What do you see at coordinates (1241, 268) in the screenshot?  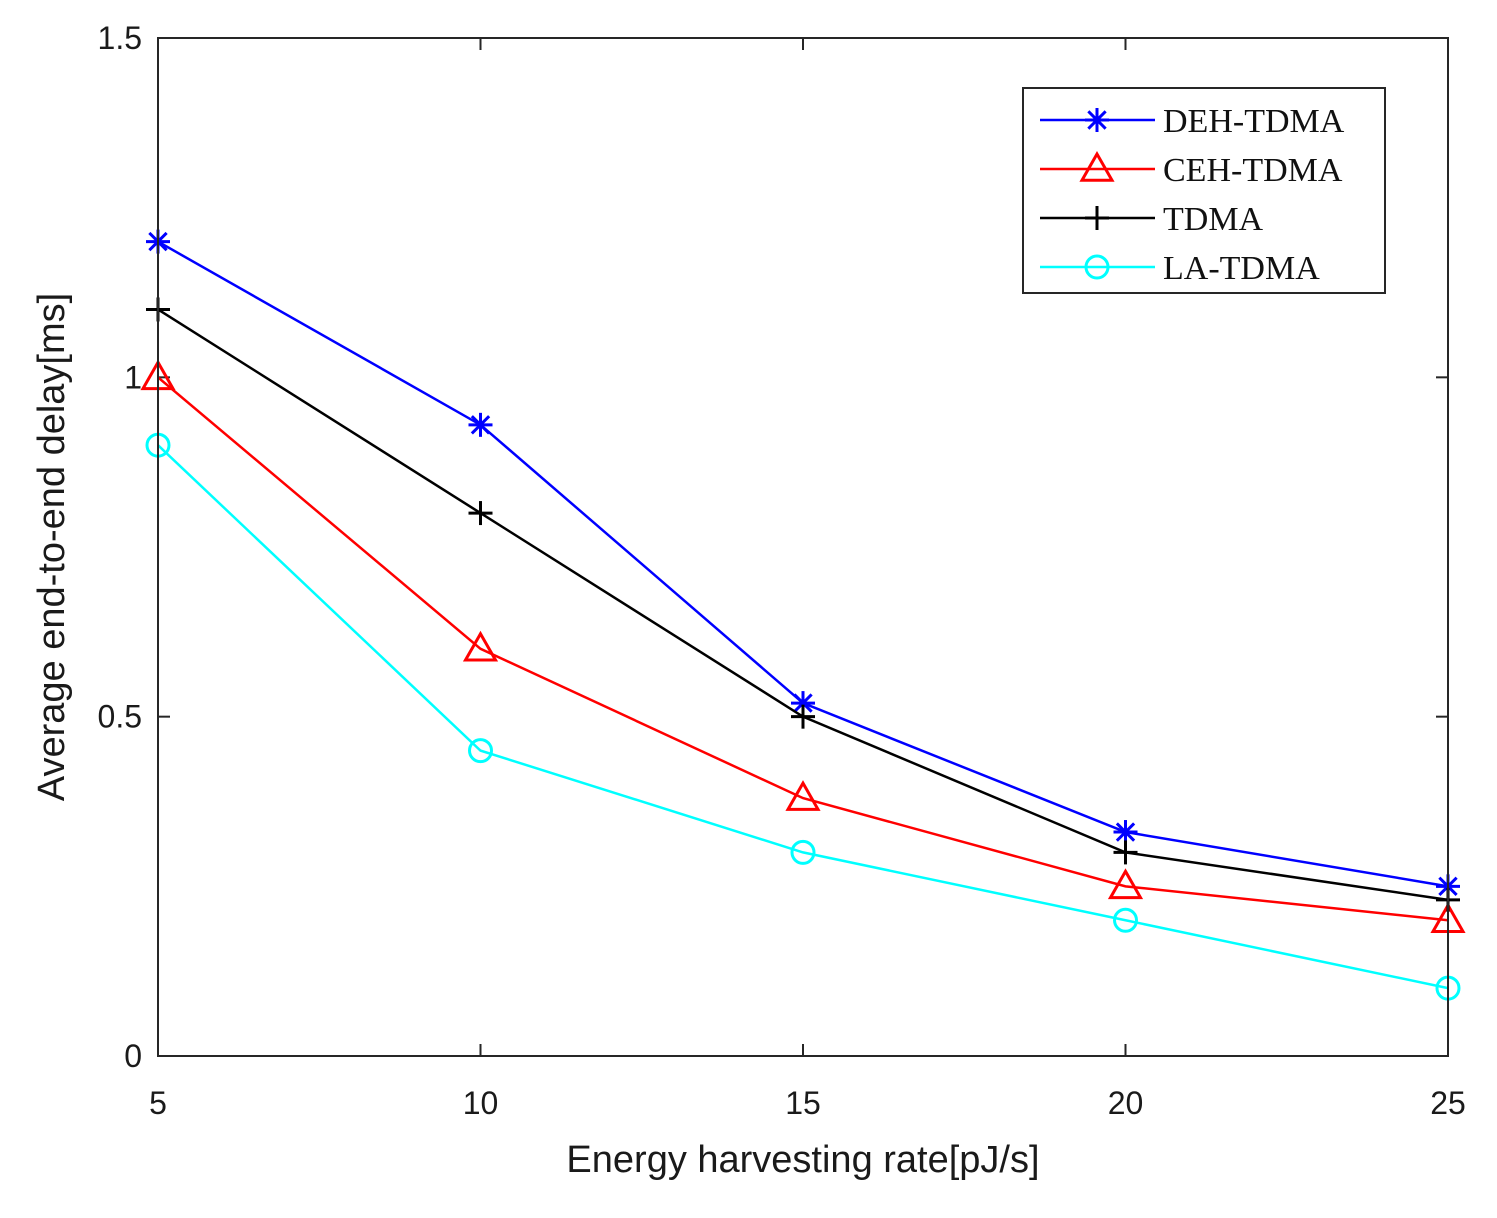 I see `legend-label: LA-TDMA` at bounding box center [1241, 268].